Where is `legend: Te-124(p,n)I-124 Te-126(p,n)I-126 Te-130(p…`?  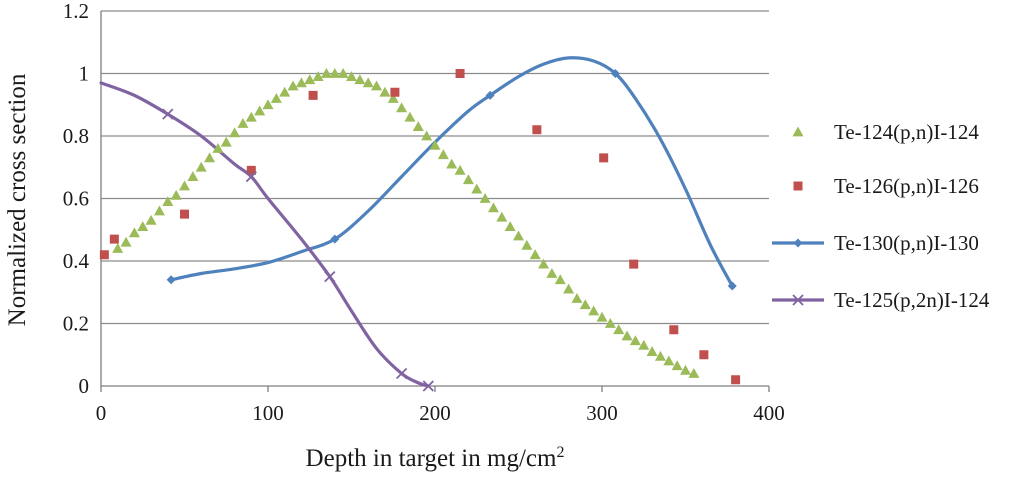 legend: Te-124(p,n)I-124 Te-126(p,n)I-126 Te-130(p… is located at coordinates (881, 216).